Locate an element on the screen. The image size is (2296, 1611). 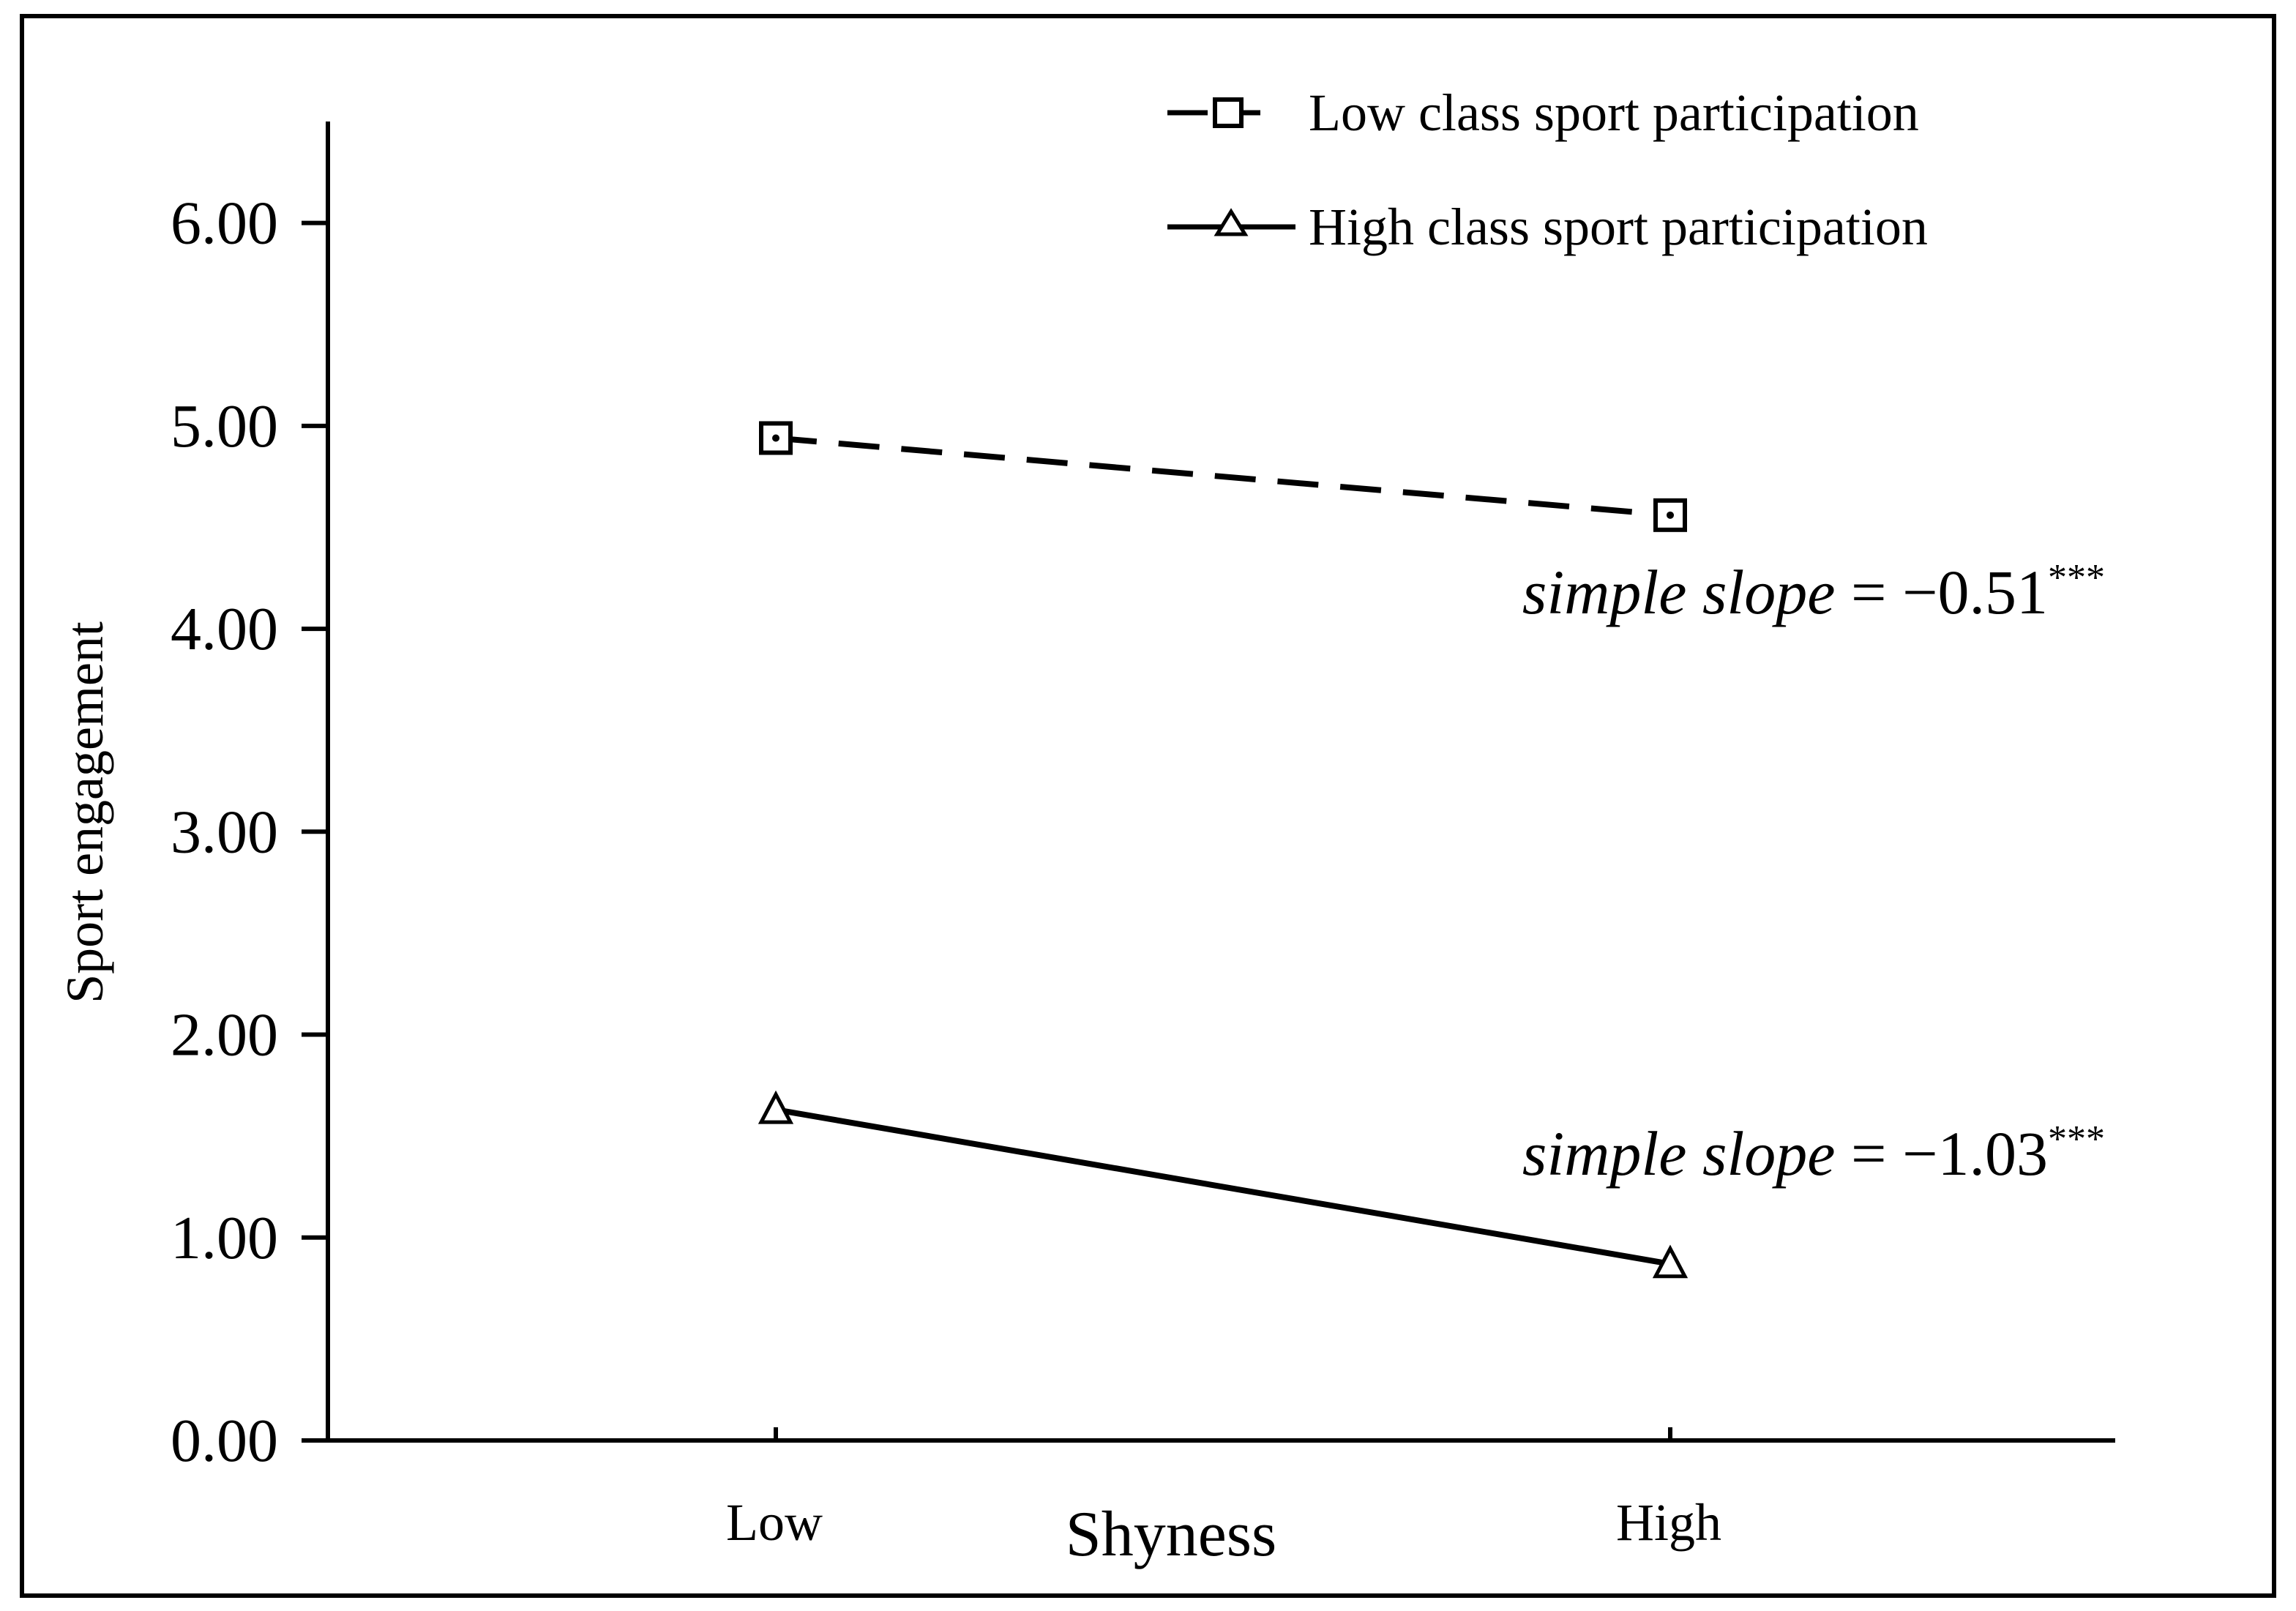
y-tick-label: 5.00 is located at coordinates (224, 426).